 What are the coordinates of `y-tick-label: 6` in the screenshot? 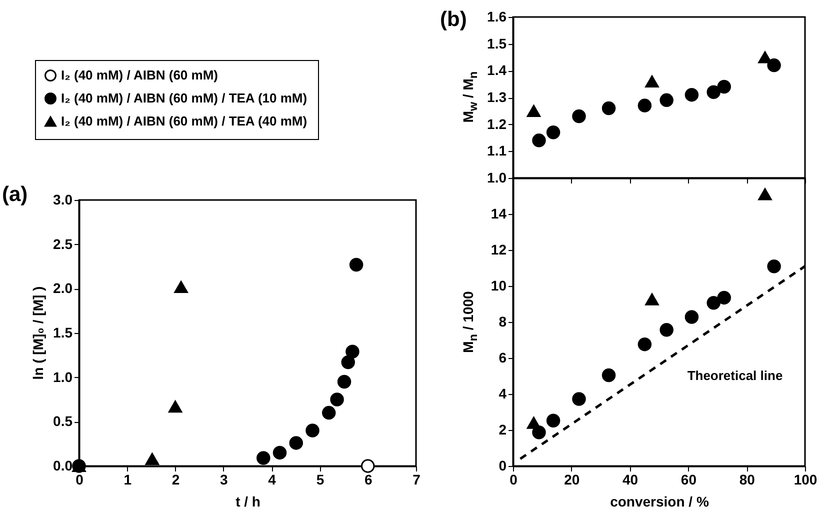 It's located at (502, 358).